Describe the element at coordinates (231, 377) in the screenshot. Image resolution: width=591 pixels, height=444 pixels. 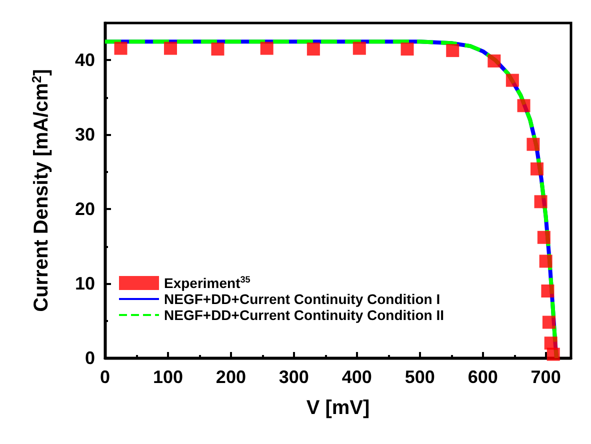
I see `x-tick-label: 200` at that location.